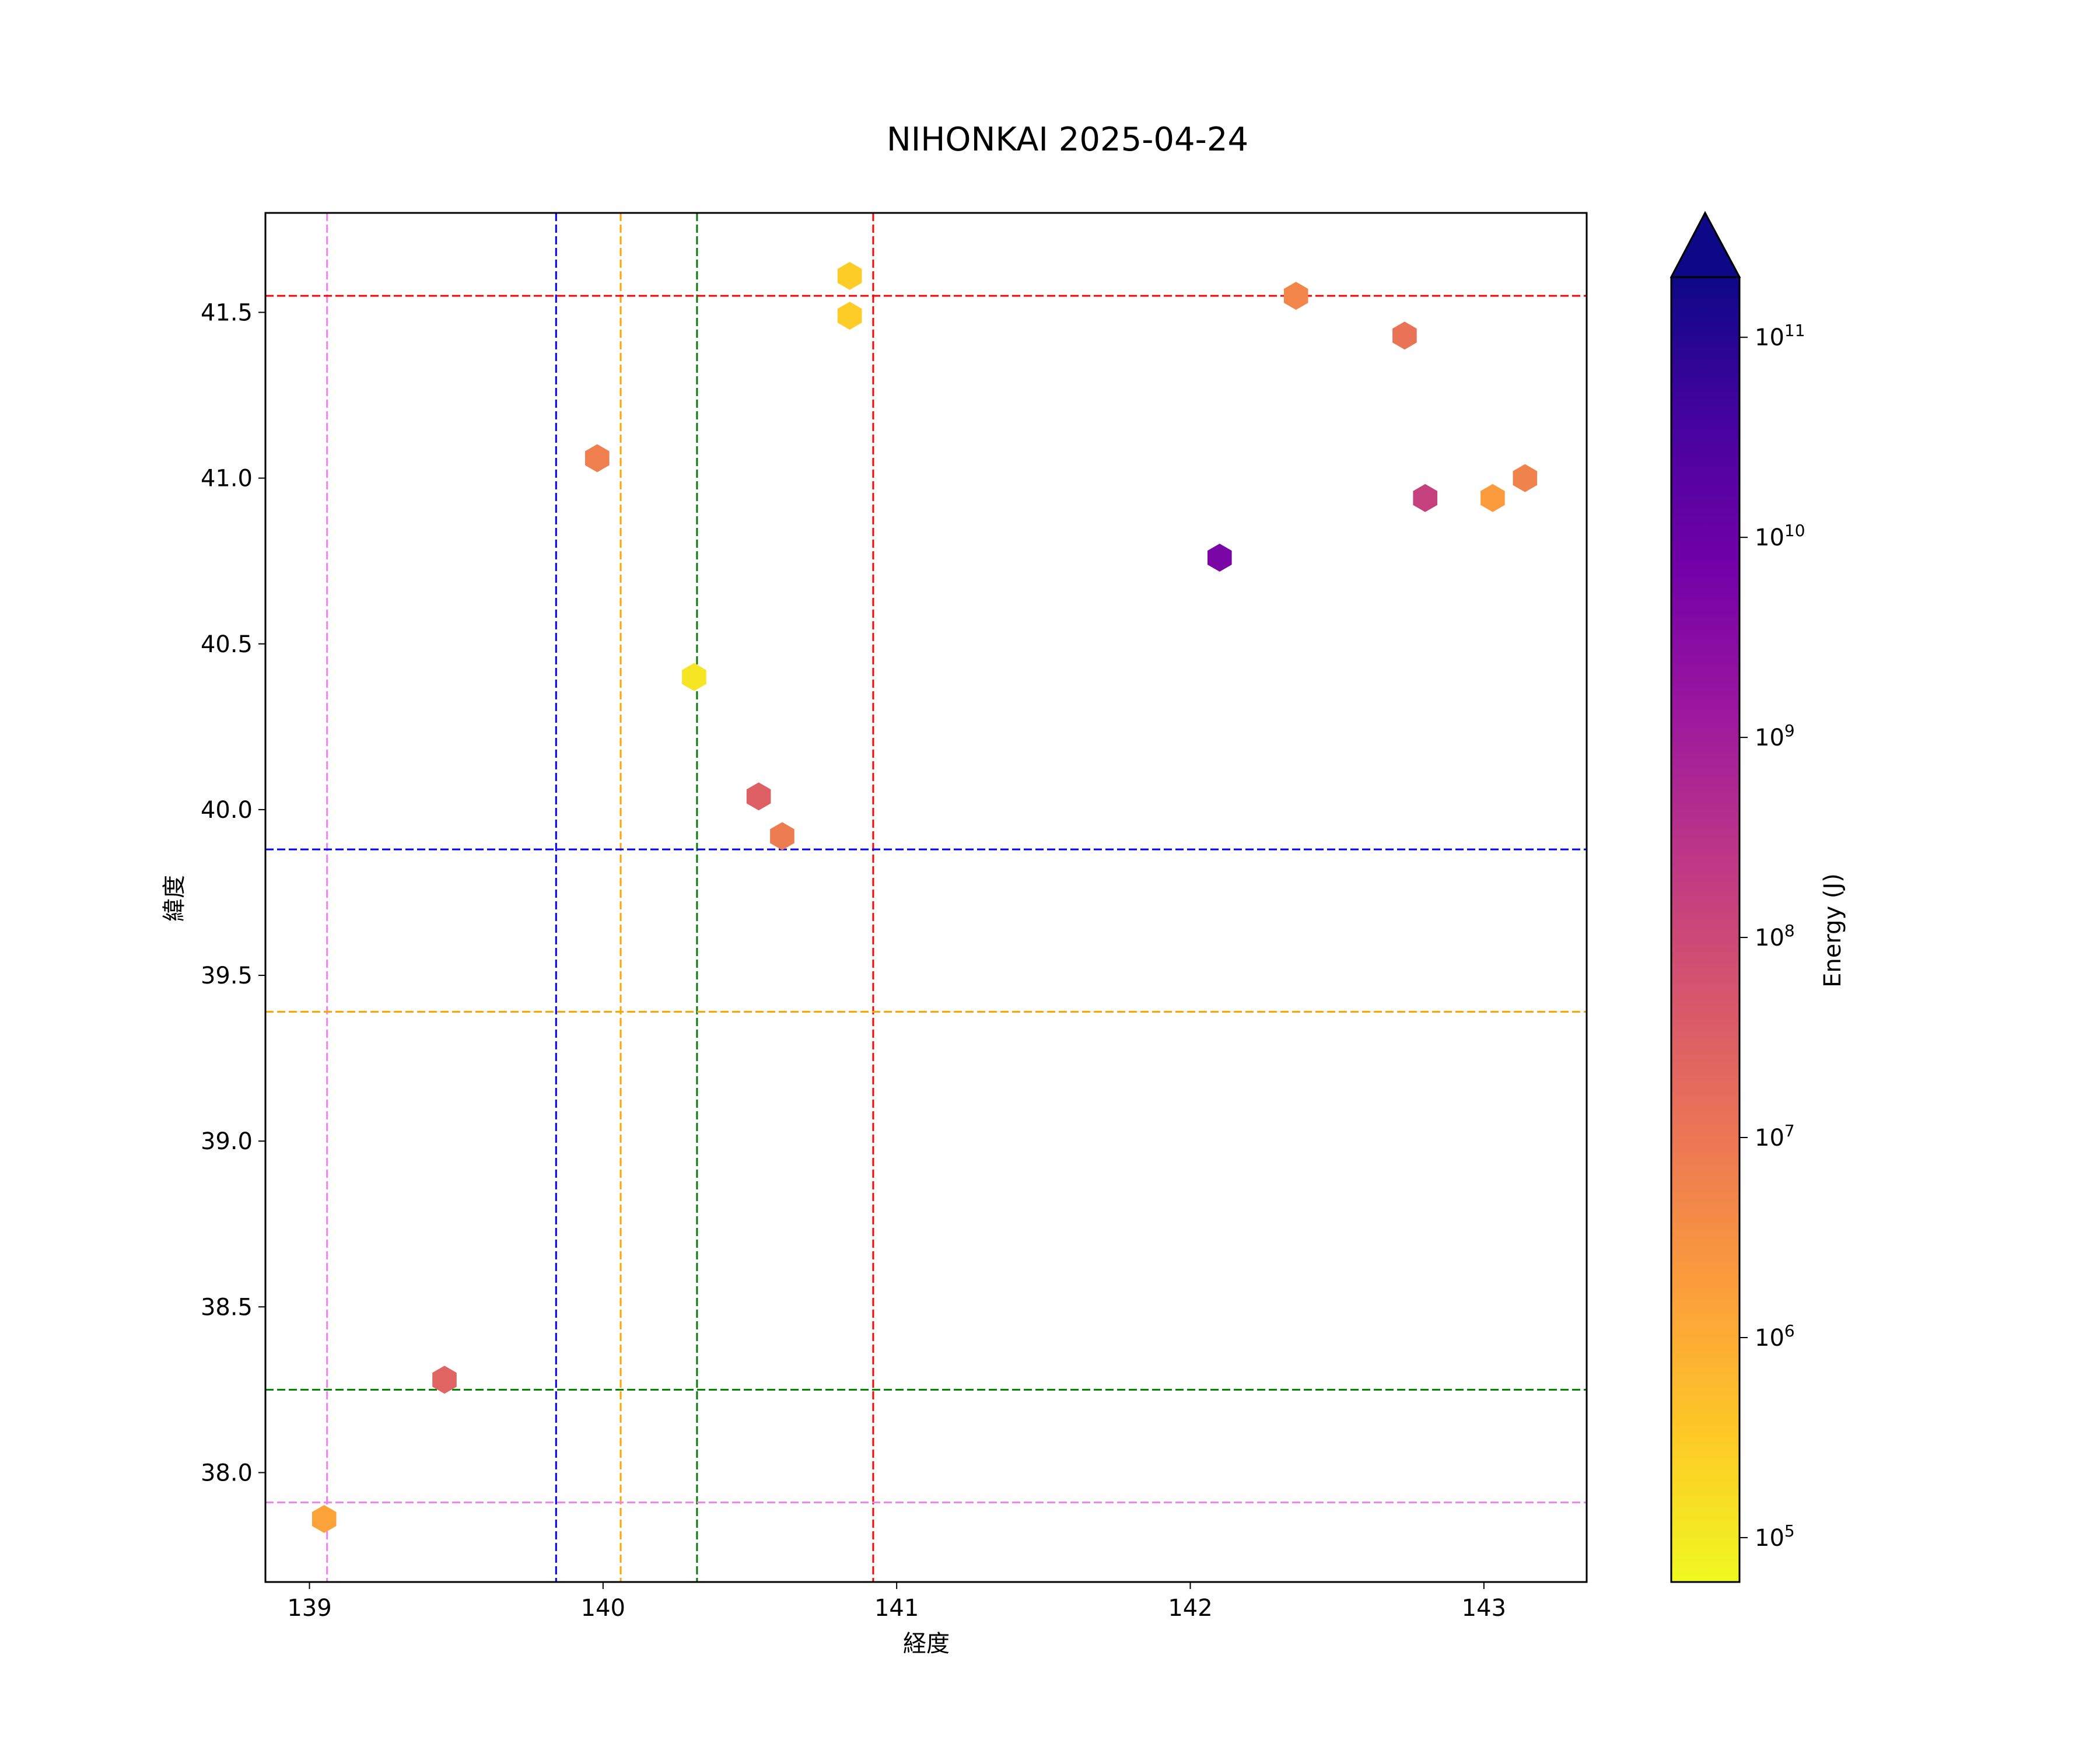 This screenshot has width=2100, height=1750. What do you see at coordinates (174, 898) in the screenshot?
I see `y-axis-label: 緯度` at bounding box center [174, 898].